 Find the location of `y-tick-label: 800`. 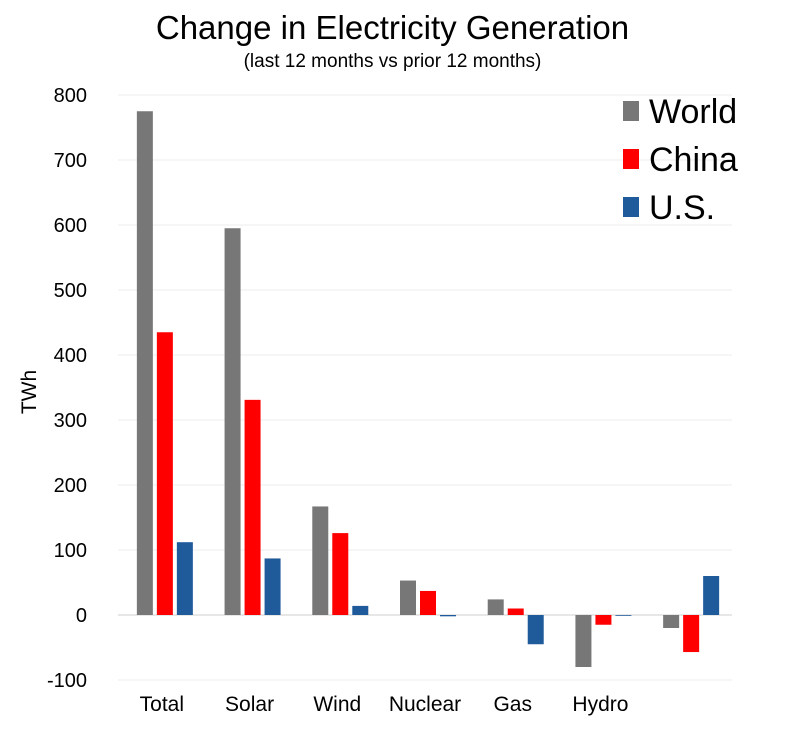

y-tick-label: 800 is located at coordinates (70, 96).